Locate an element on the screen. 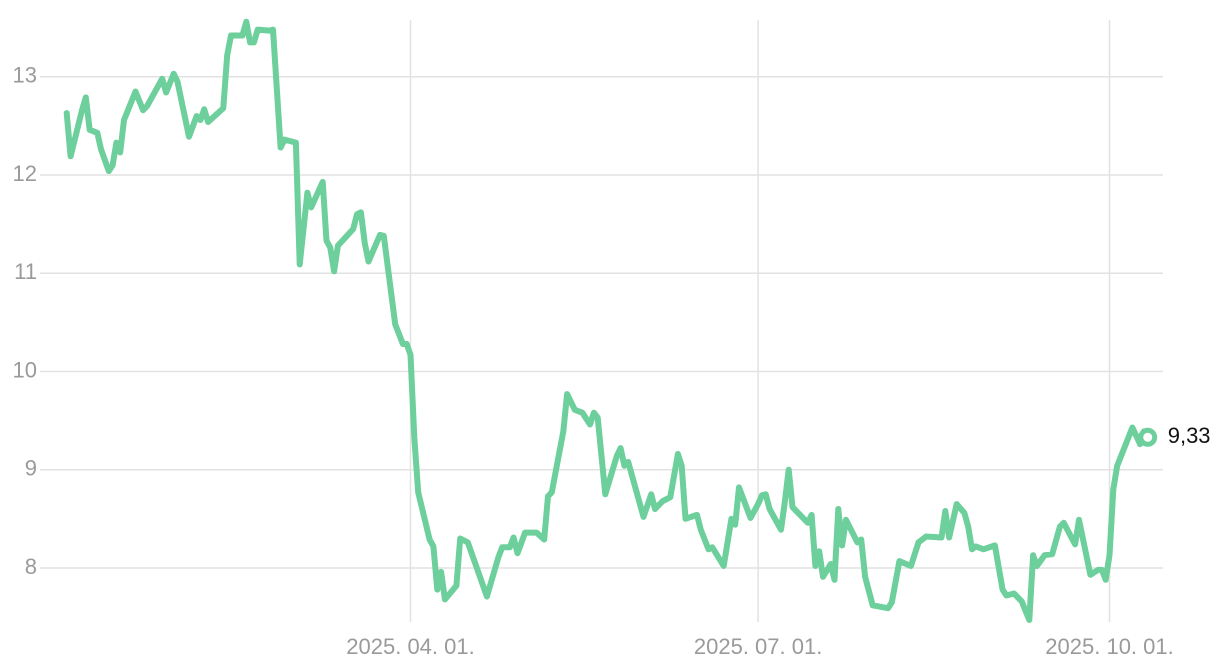 Image resolution: width=1220 pixels, height=672 pixels. last-value-label: 9,33 is located at coordinates (1189, 435).